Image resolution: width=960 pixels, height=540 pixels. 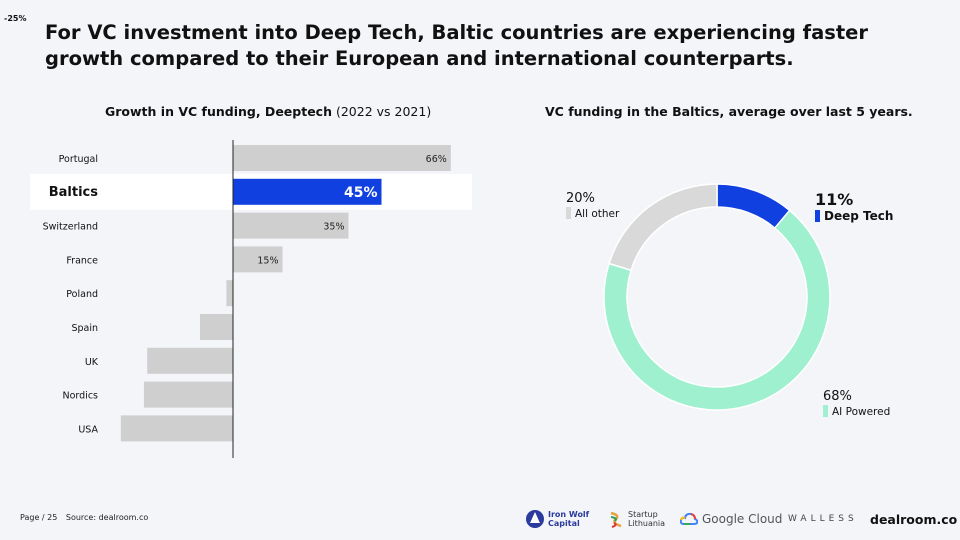 I want to click on donut-percent-all-other: 20%, so click(x=580, y=198).